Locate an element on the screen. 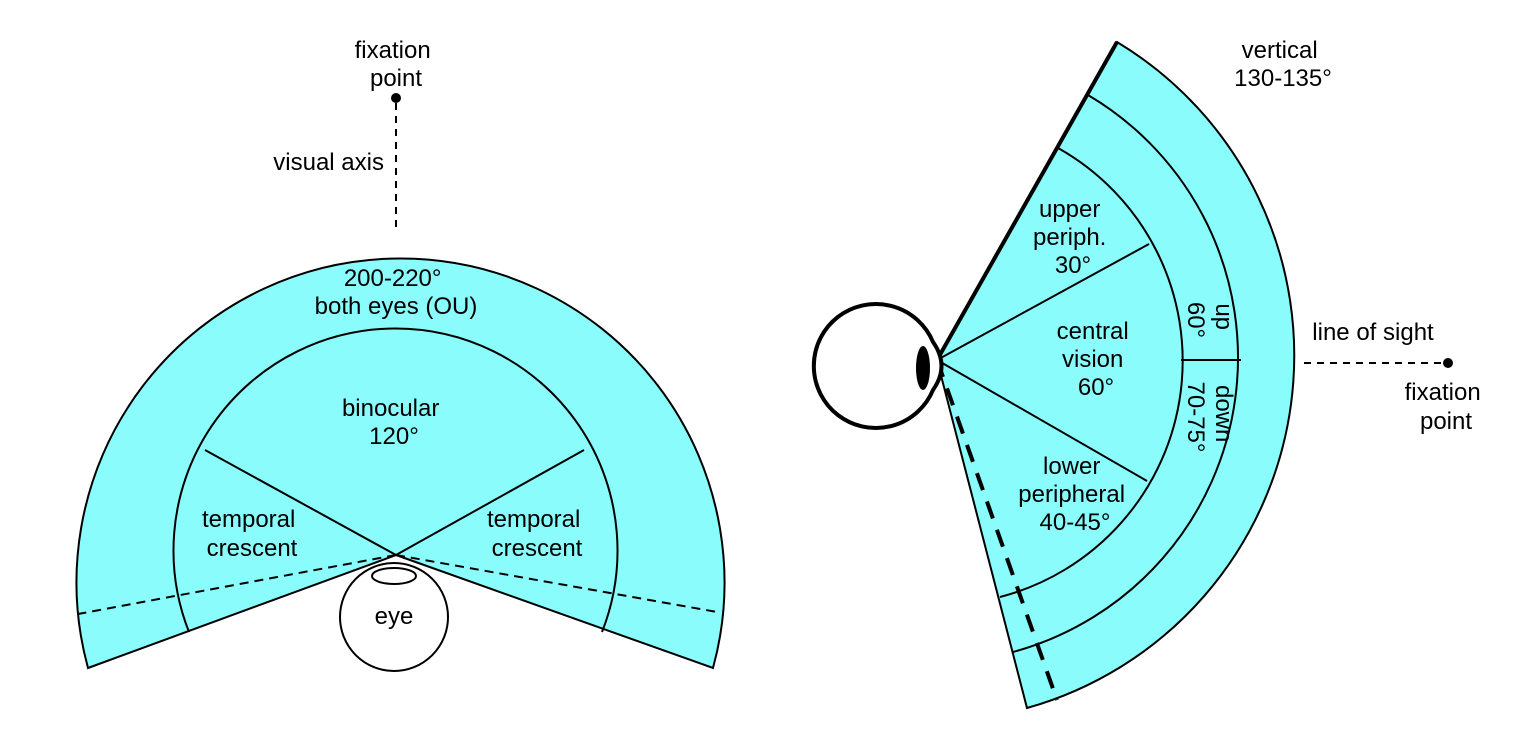 Image resolution: width=1520 pixels, height=739 pixels. upper-central-divider is located at coordinates (1043, 302).